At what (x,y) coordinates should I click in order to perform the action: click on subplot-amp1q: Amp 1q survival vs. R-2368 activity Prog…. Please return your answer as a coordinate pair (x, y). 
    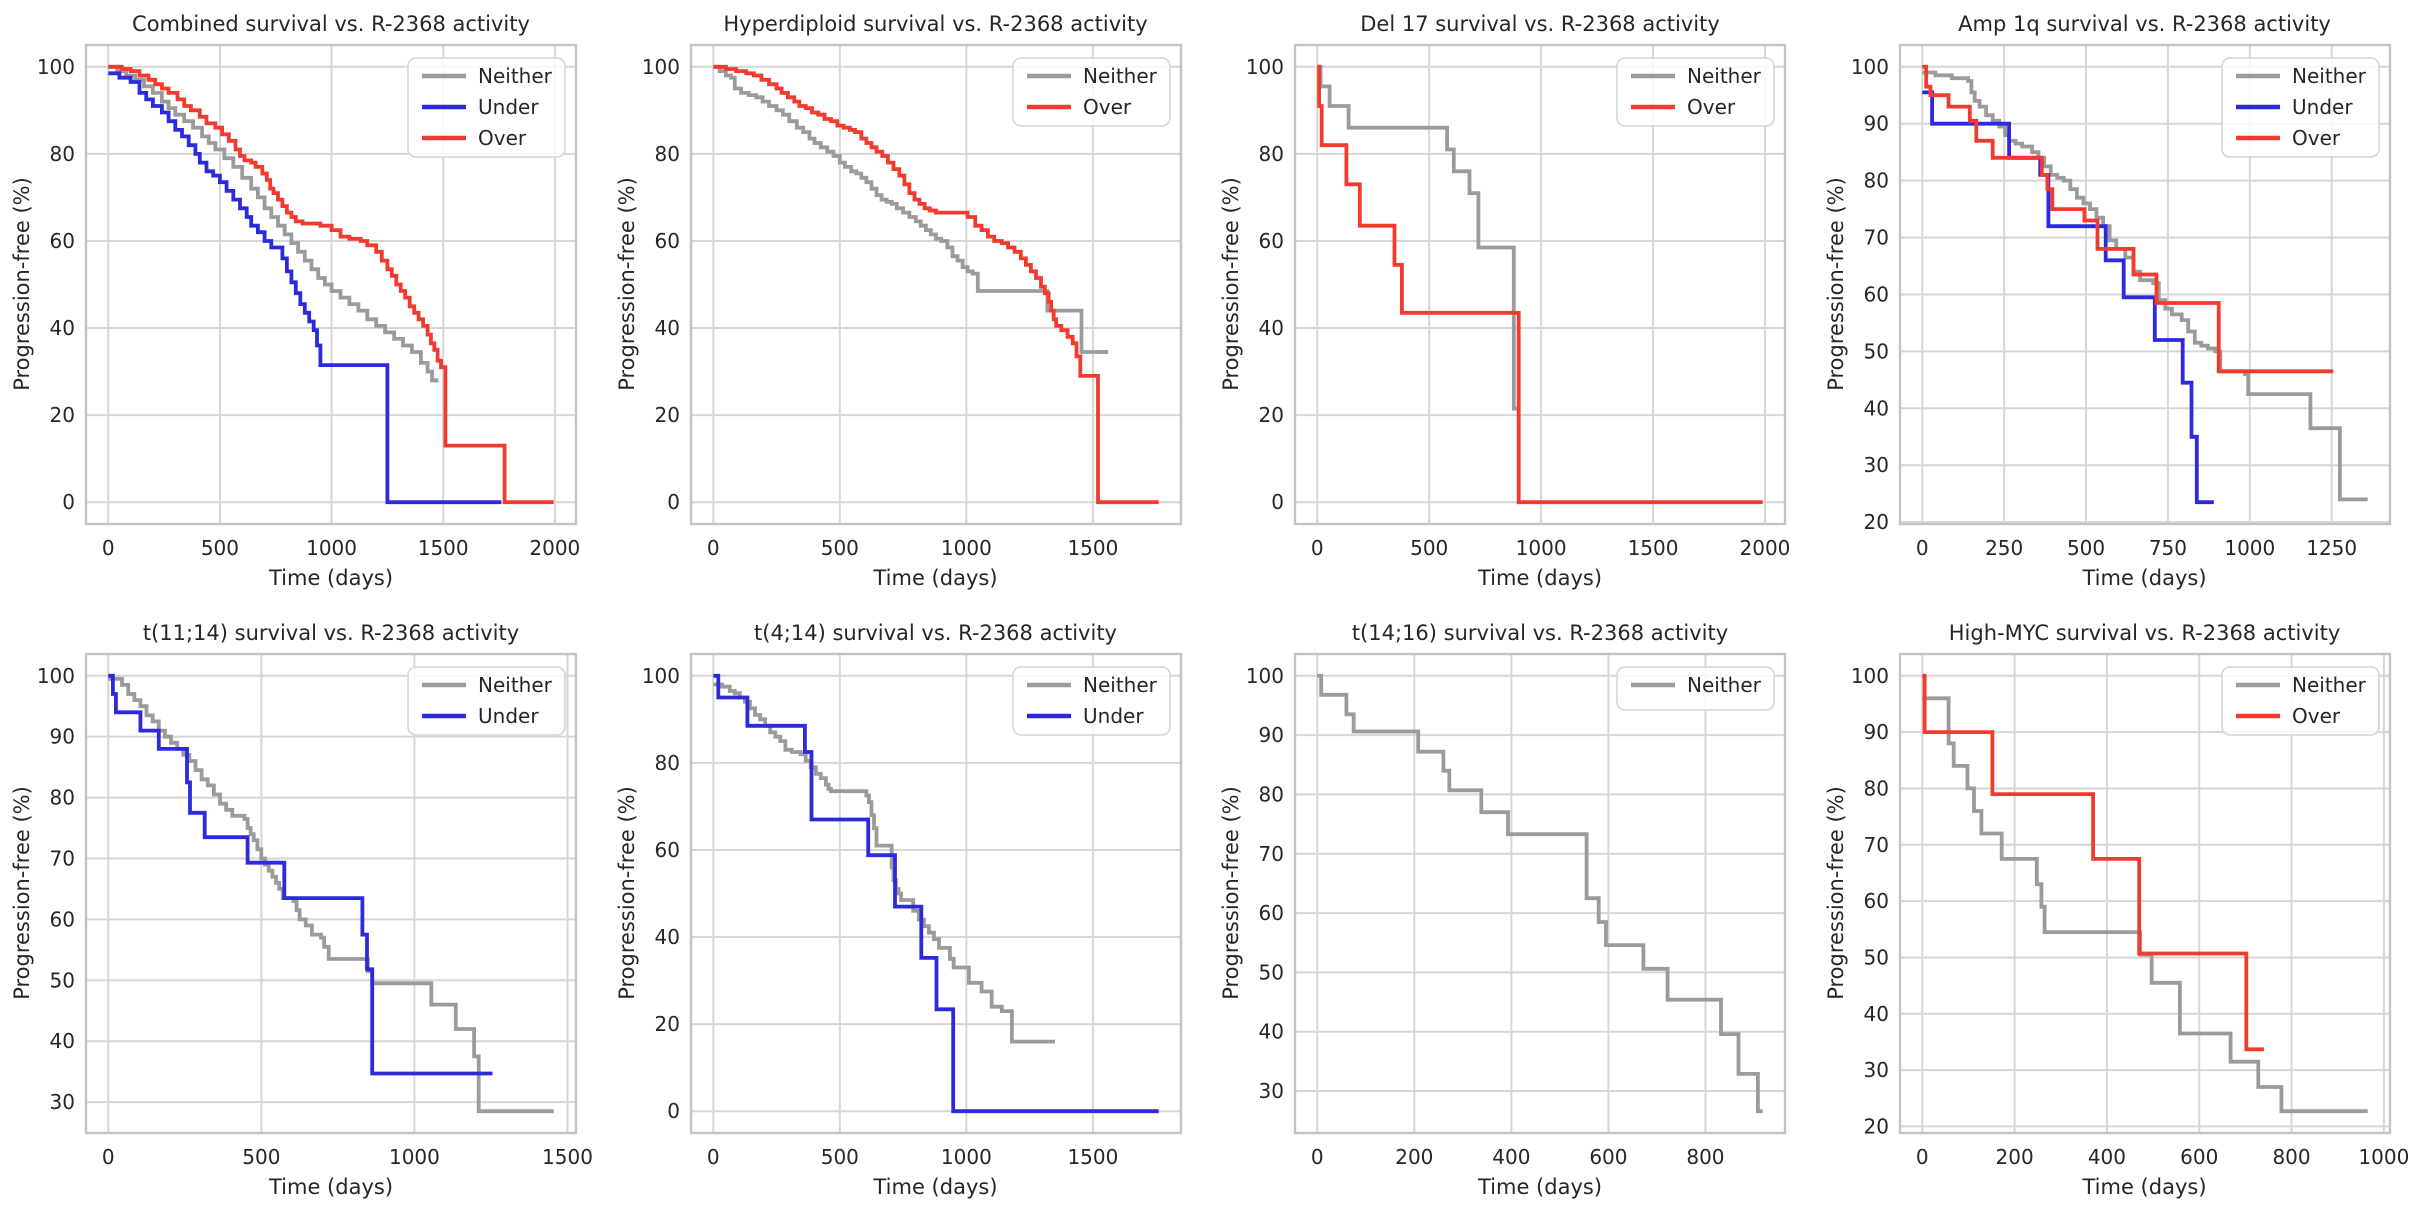
    Looking at the image, I should click on (2116, 304).